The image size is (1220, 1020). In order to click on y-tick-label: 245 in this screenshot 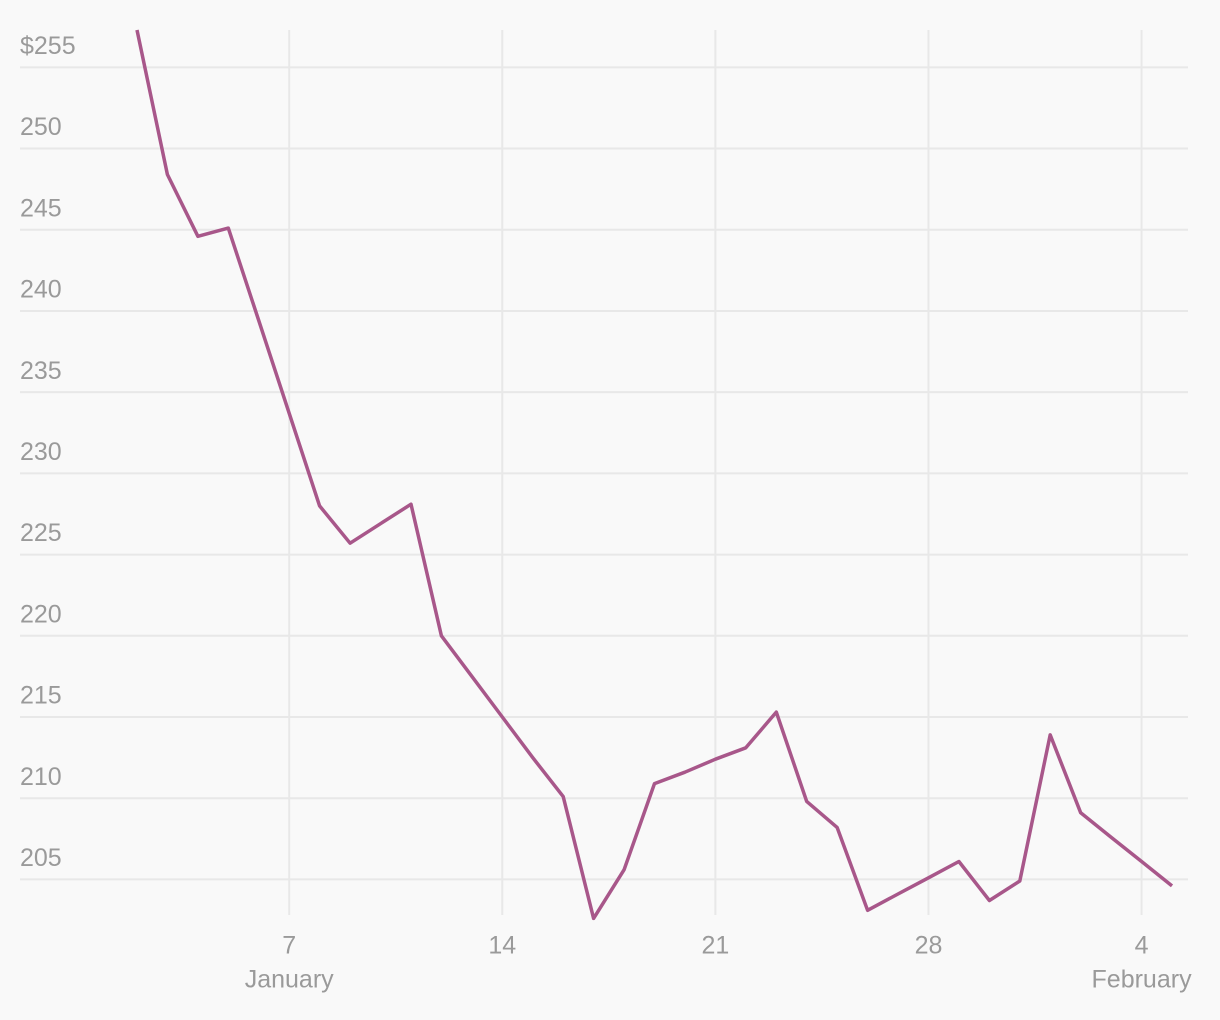, I will do `click(41, 208)`.